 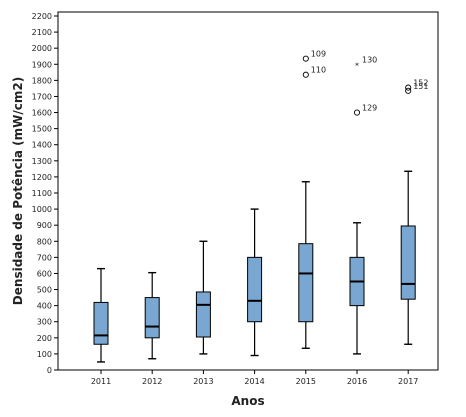 I want to click on y-tick-label: 1600, so click(x=42, y=113).